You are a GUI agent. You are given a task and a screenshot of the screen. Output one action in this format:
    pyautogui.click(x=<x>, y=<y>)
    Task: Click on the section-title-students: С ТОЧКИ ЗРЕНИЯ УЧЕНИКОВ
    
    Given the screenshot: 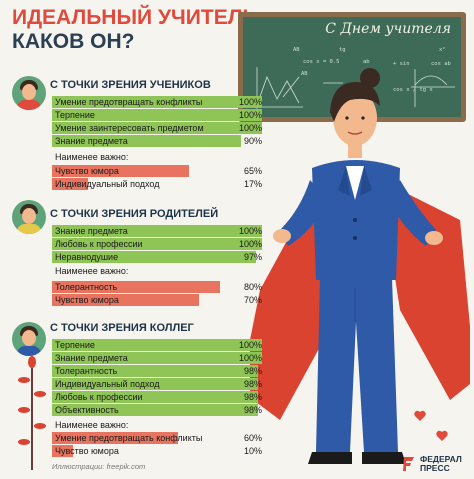 What is the action you would take?
    pyautogui.click(x=130, y=85)
    